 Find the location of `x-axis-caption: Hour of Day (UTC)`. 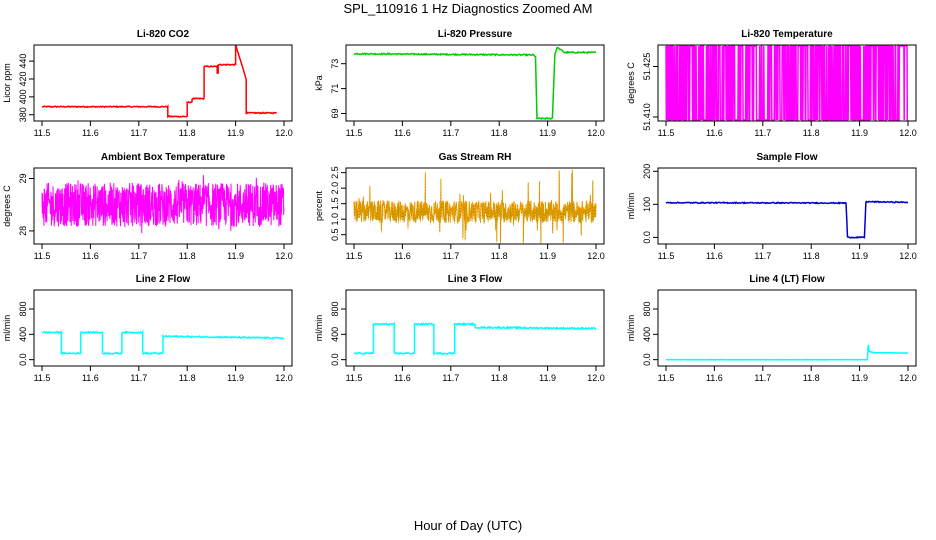

x-axis-caption: Hour of Day (UTC) is located at coordinates (468, 525).